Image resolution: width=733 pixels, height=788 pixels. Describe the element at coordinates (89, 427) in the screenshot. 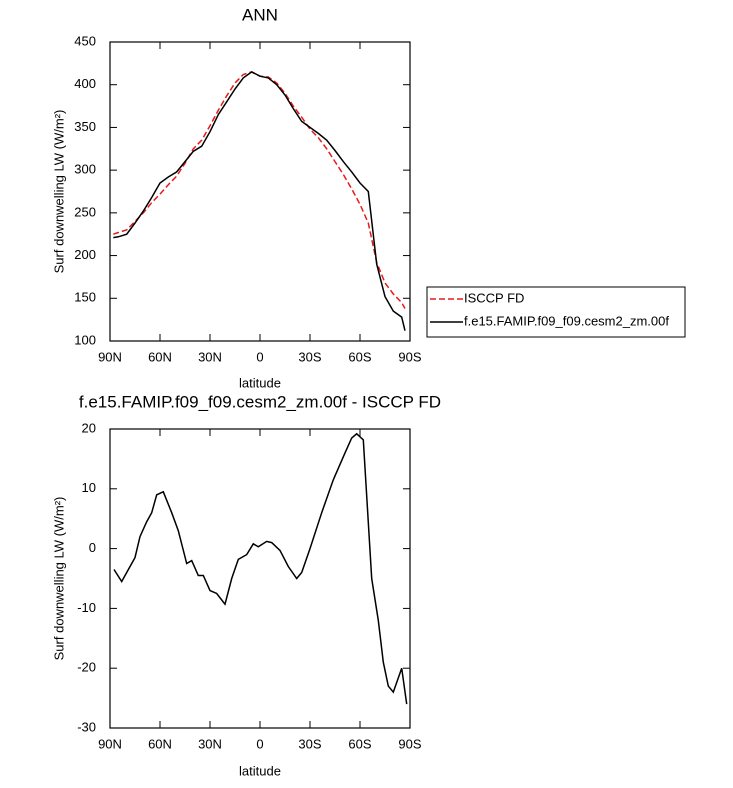

I see `y-tick-label: 20` at that location.